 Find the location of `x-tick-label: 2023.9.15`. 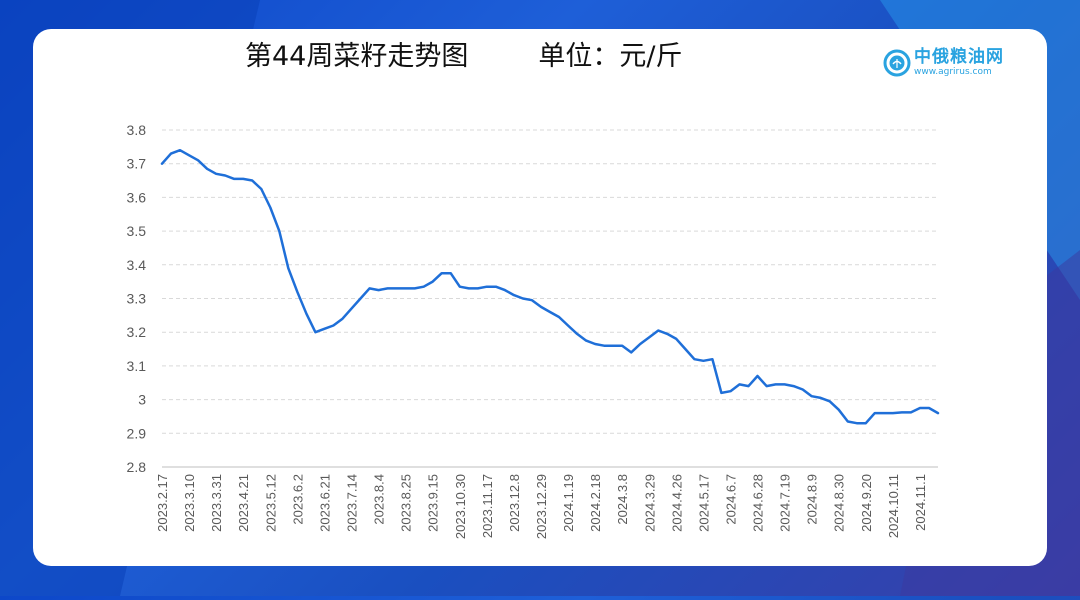

x-tick-label: 2023.9.15 is located at coordinates (433, 503).